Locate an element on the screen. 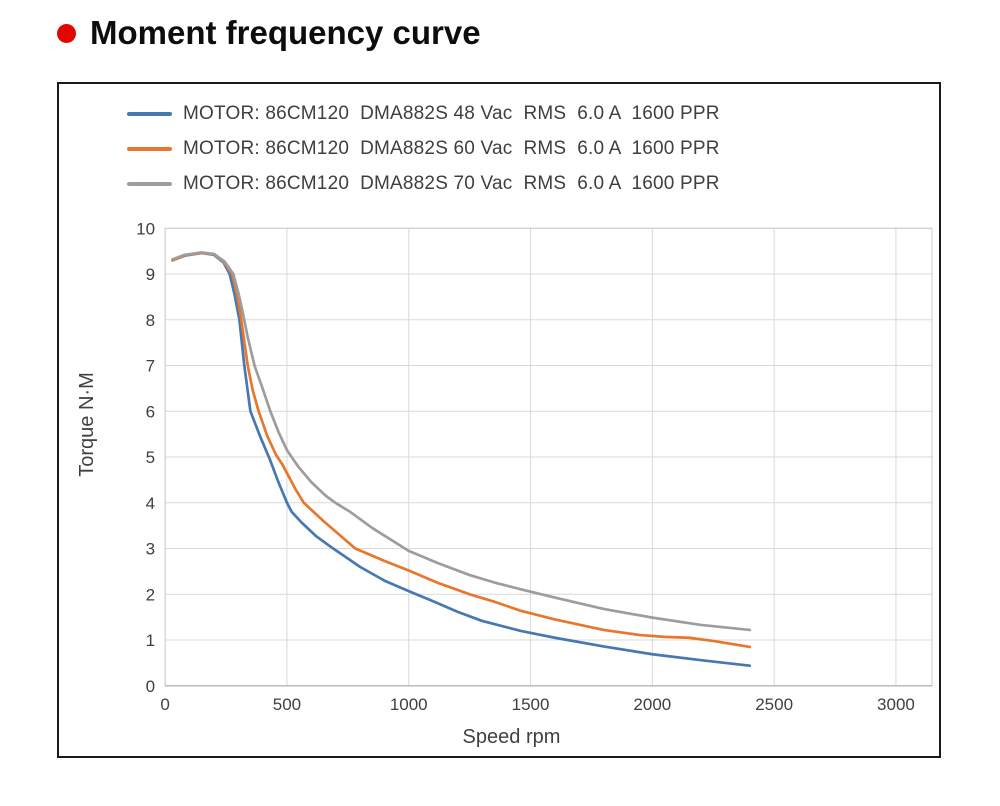  y-tick-label: 6 is located at coordinates (150, 411).